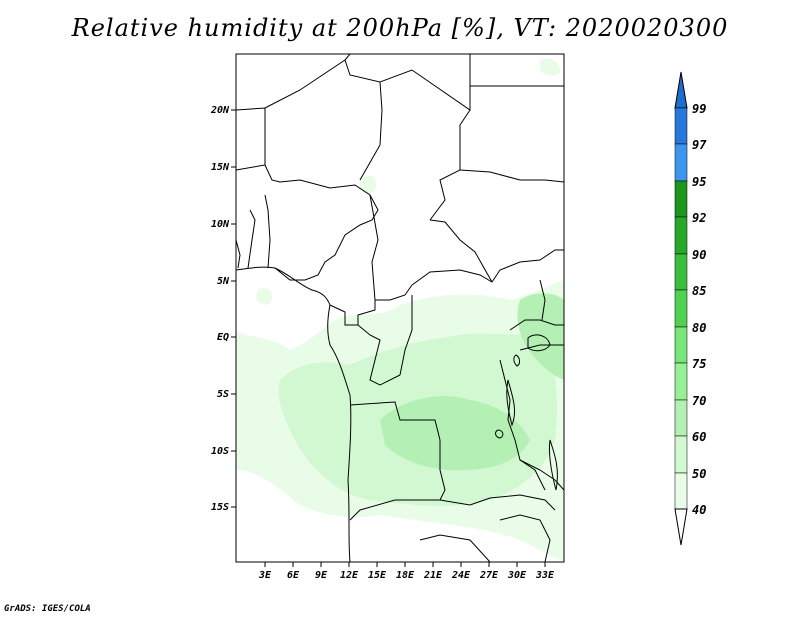  I want to click on lat-label-5s: 5S, so click(223, 394).